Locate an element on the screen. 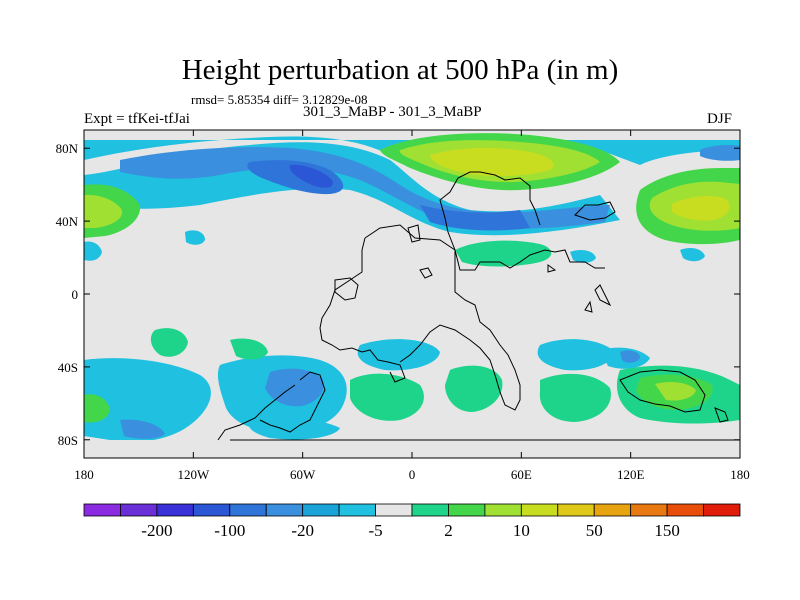 The image size is (800, 600). colorbar-label: 150 is located at coordinates (667, 530).